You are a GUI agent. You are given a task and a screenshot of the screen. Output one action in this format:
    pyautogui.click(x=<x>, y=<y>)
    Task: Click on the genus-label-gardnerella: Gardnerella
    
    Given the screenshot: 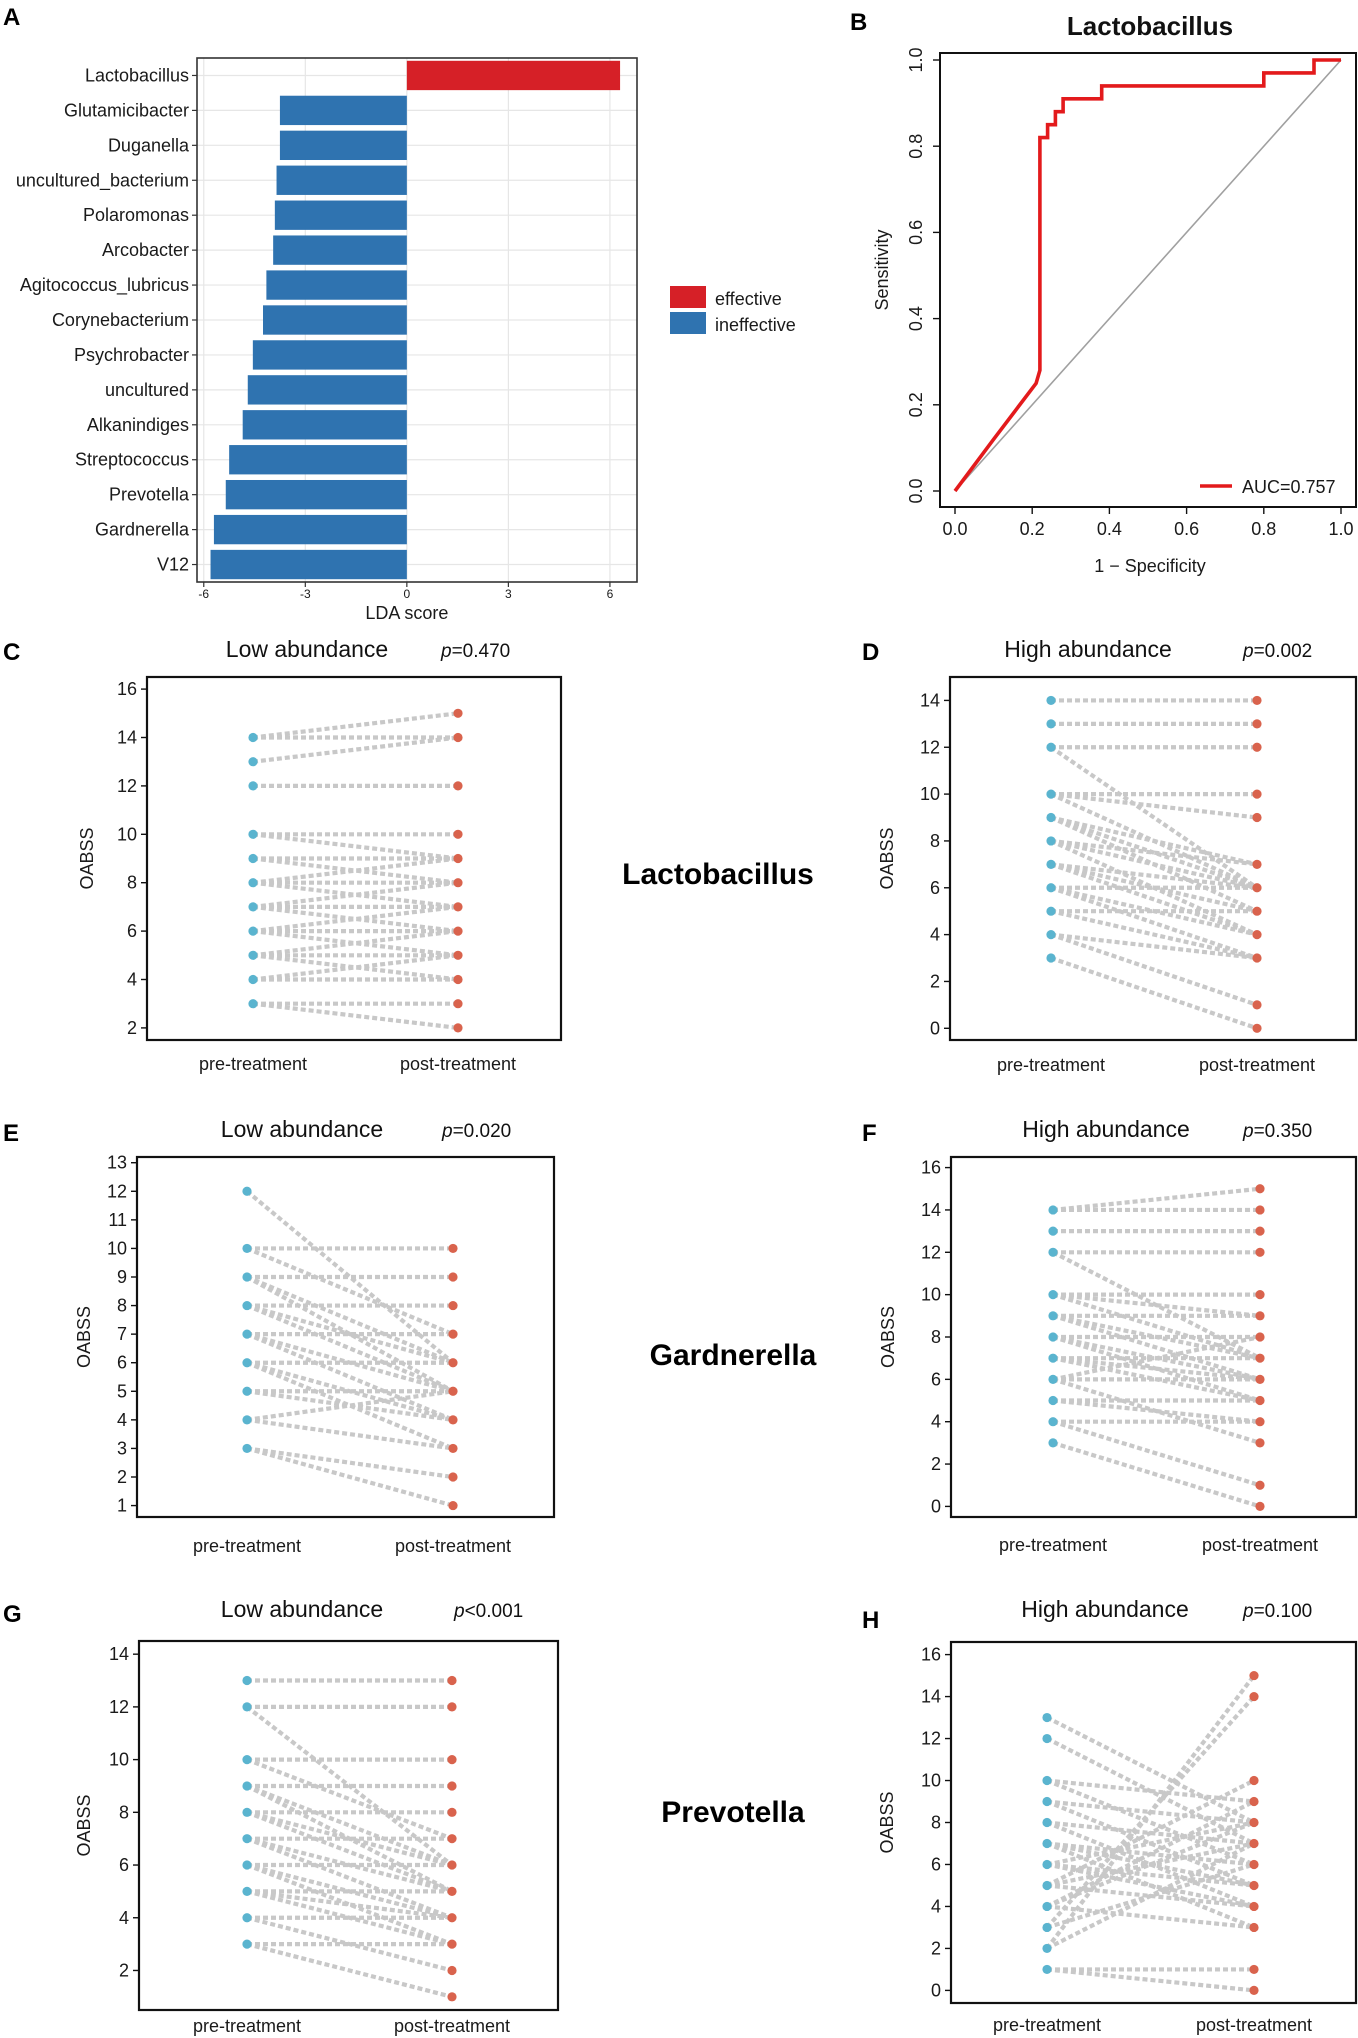 What is the action you would take?
    pyautogui.click(x=733, y=1355)
    